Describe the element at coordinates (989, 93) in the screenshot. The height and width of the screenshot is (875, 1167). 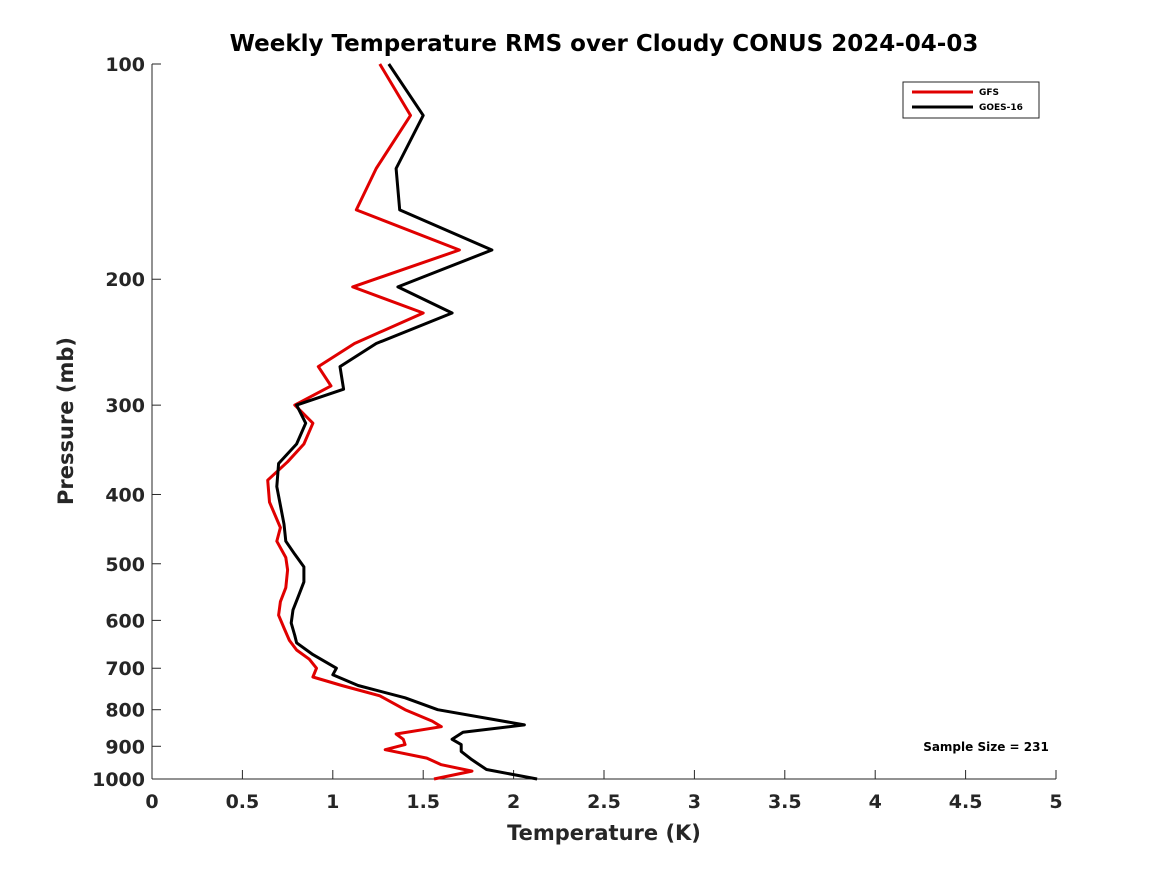
I see `legend-label-gfs: GFS` at that location.